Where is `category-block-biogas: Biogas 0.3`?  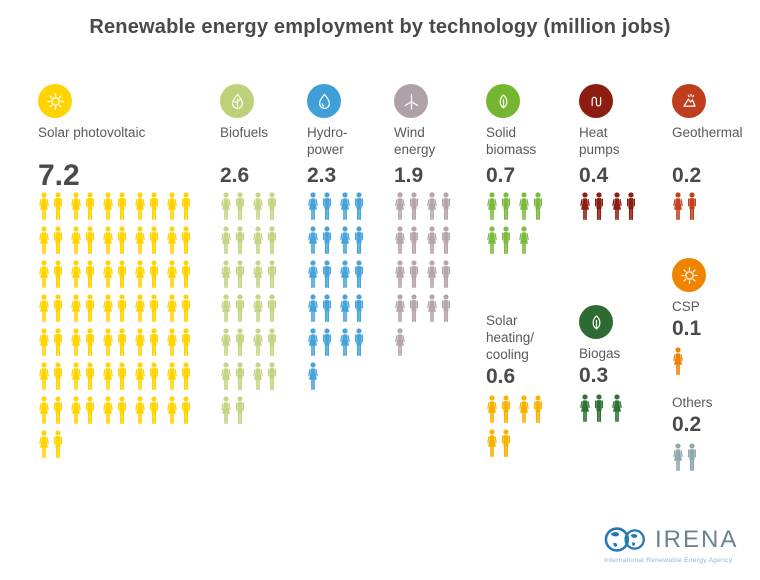
category-block-biogas: Biogas 0.3 is located at coordinates (601, 366).